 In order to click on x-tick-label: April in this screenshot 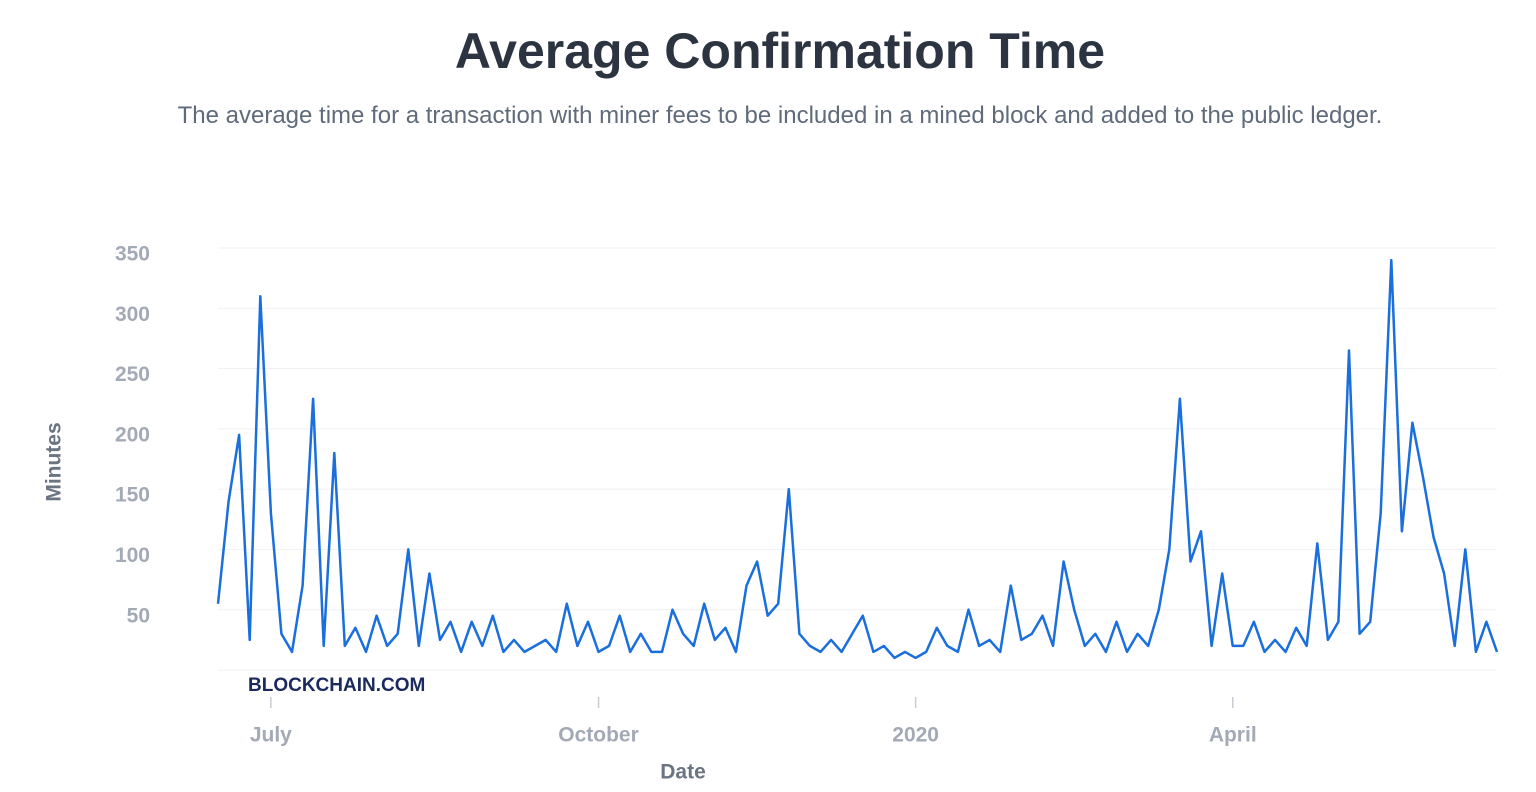, I will do `click(1233, 735)`.